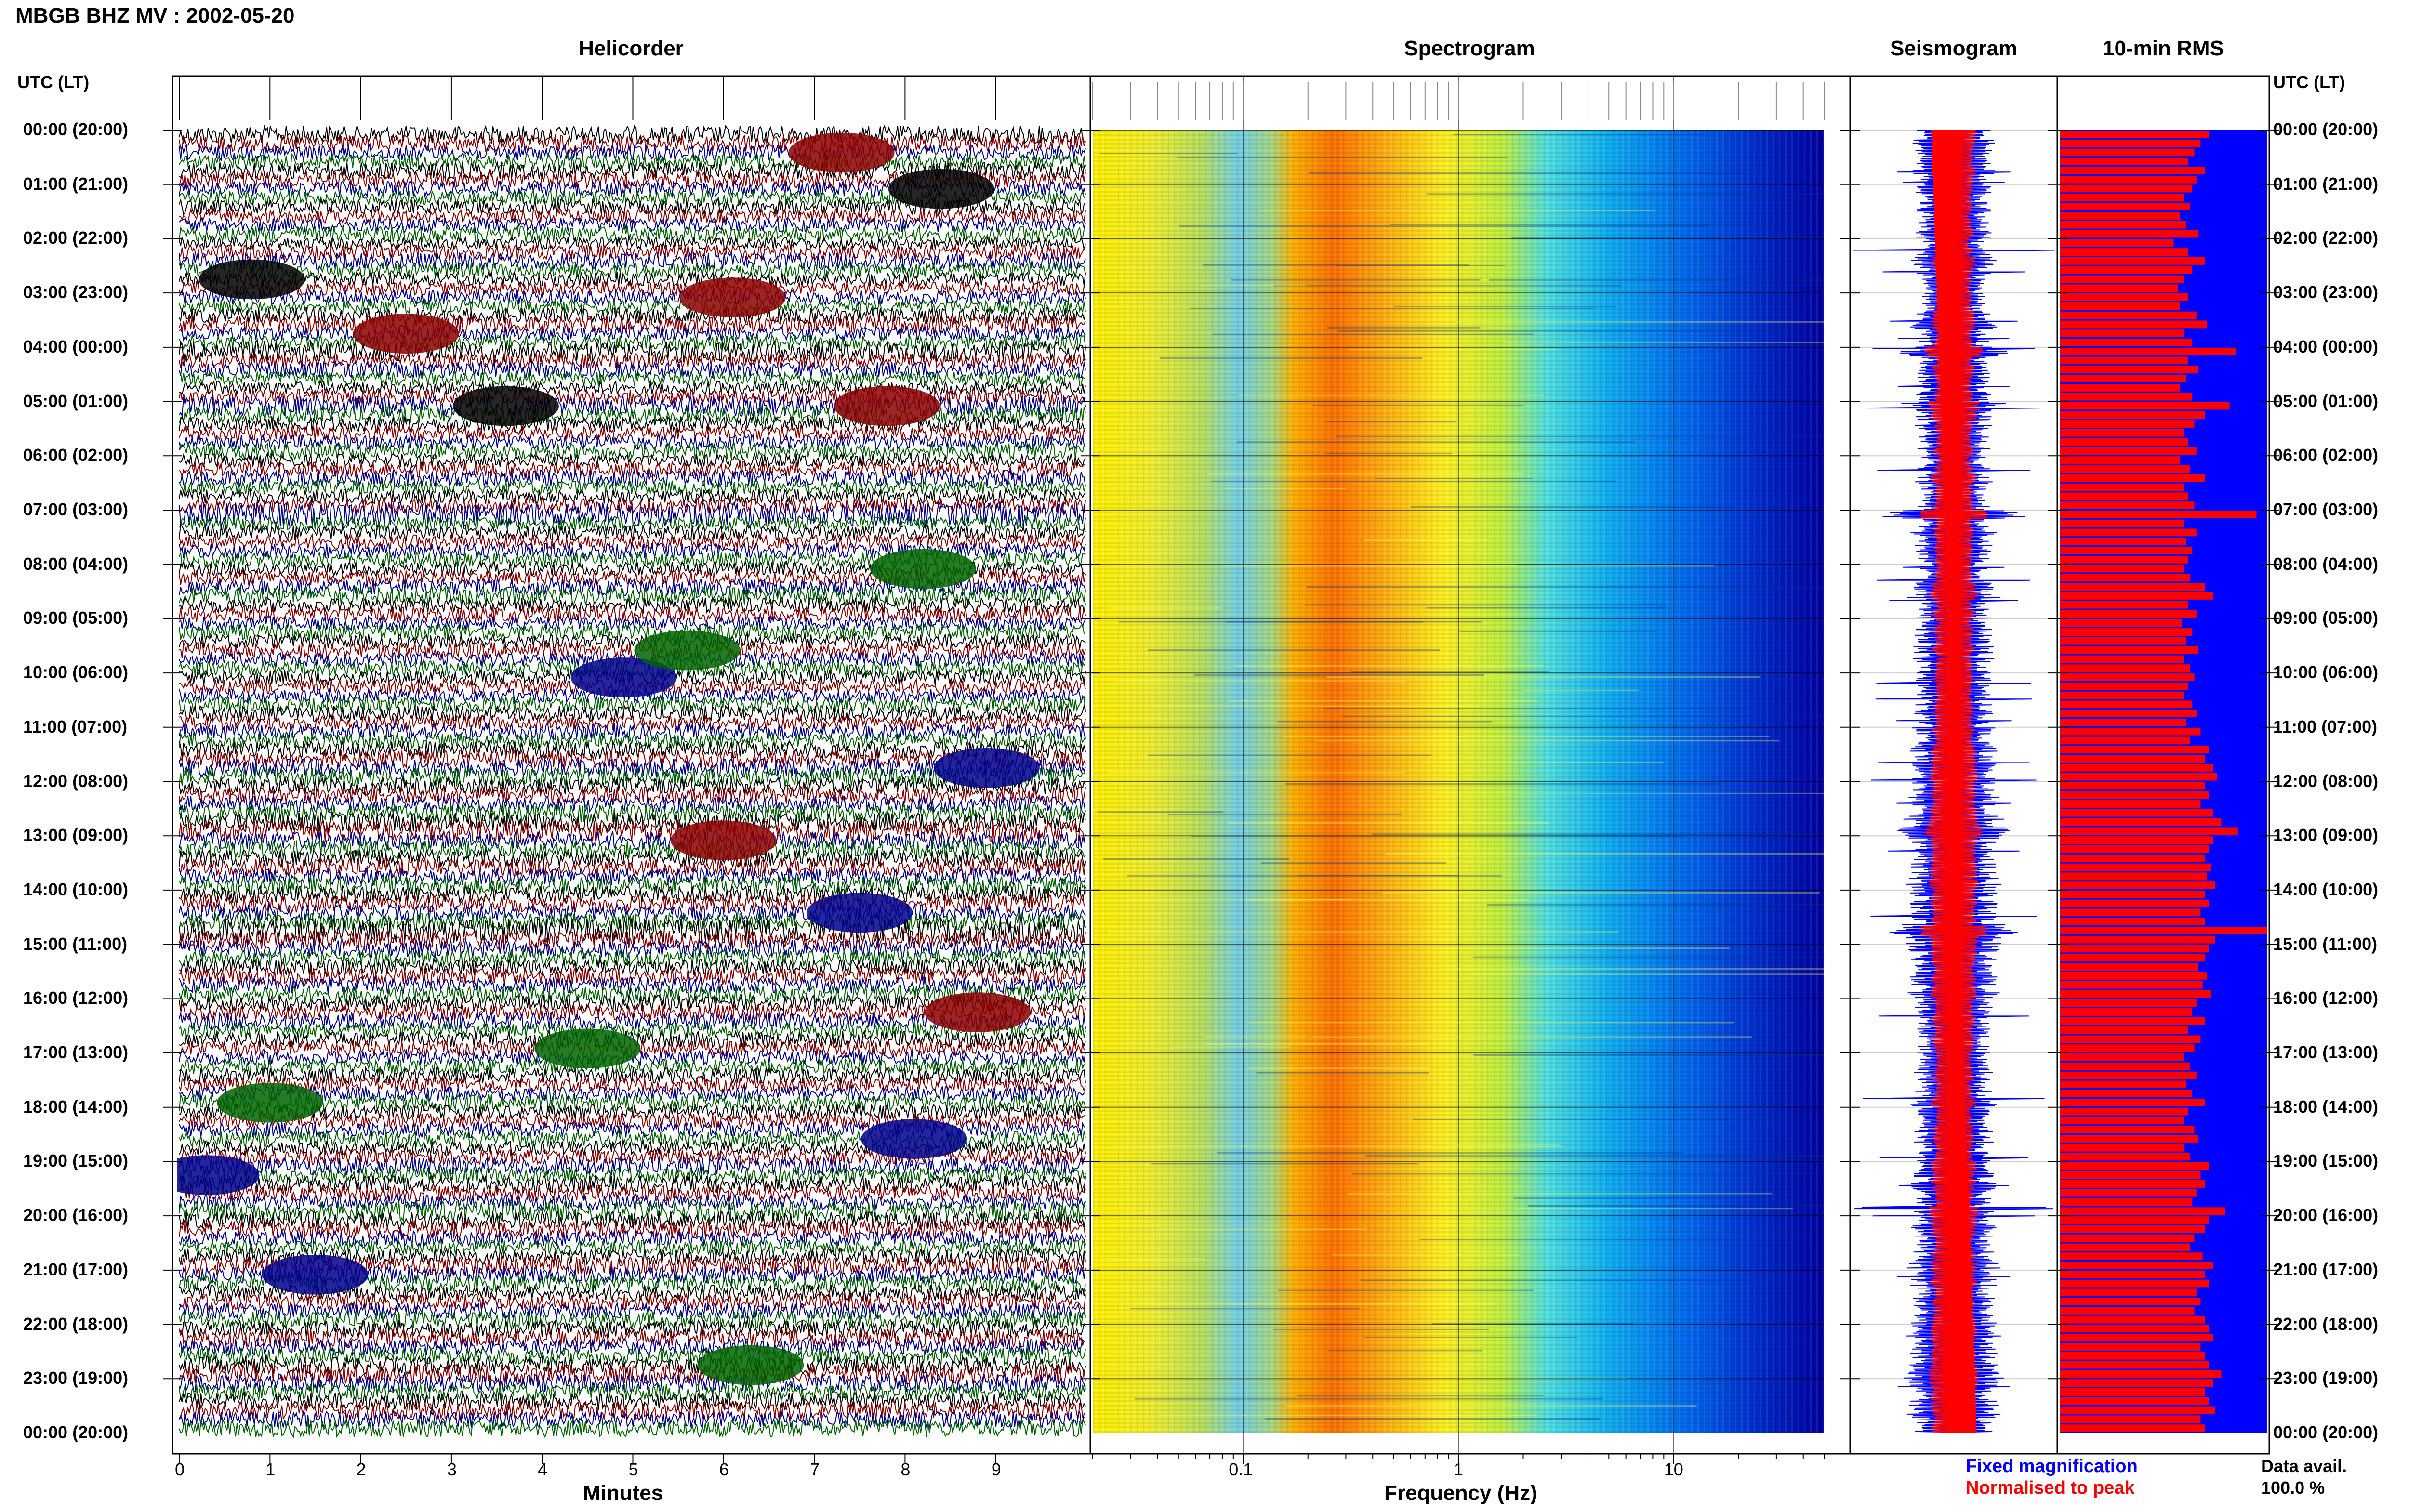 The image size is (2409, 1512). What do you see at coordinates (76, 781) in the screenshot?
I see `time-label-left: 12:00 (08:00)` at bounding box center [76, 781].